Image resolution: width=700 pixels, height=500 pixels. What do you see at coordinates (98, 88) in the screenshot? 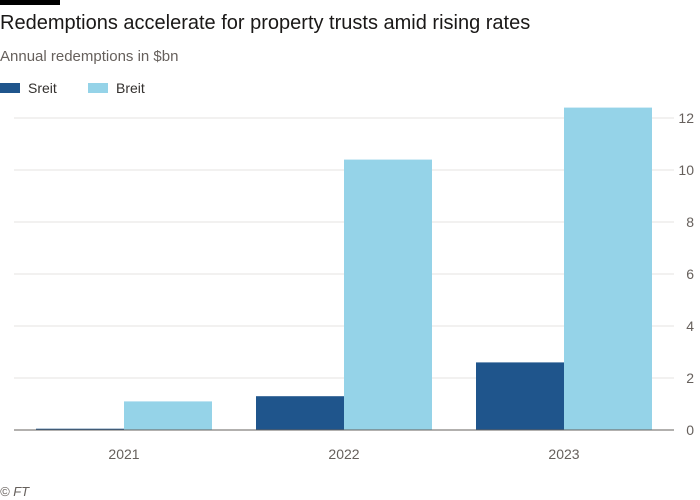
I see `legend-swatch-breit` at bounding box center [98, 88].